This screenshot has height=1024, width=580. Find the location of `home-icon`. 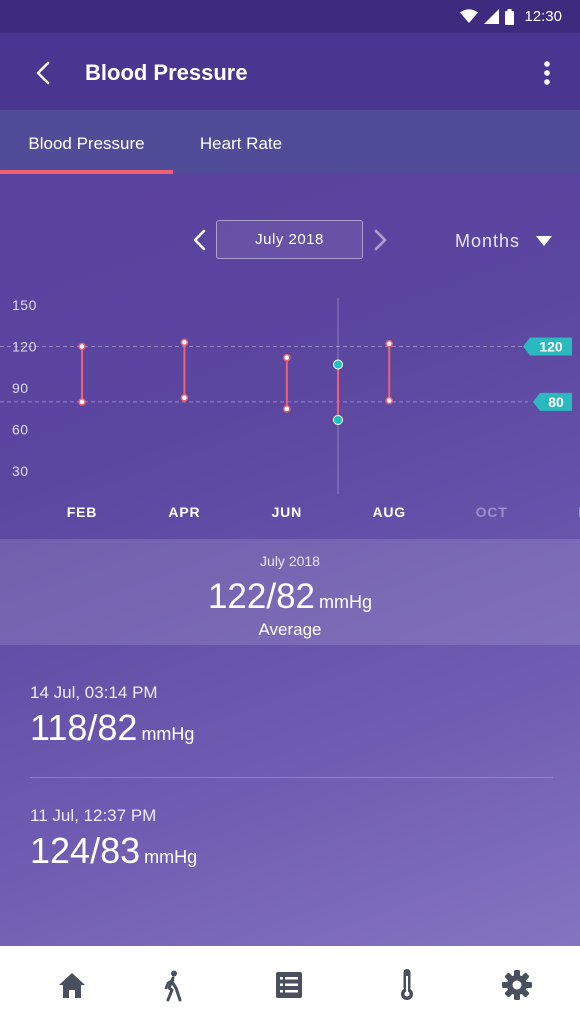

home-icon is located at coordinates (72, 985).